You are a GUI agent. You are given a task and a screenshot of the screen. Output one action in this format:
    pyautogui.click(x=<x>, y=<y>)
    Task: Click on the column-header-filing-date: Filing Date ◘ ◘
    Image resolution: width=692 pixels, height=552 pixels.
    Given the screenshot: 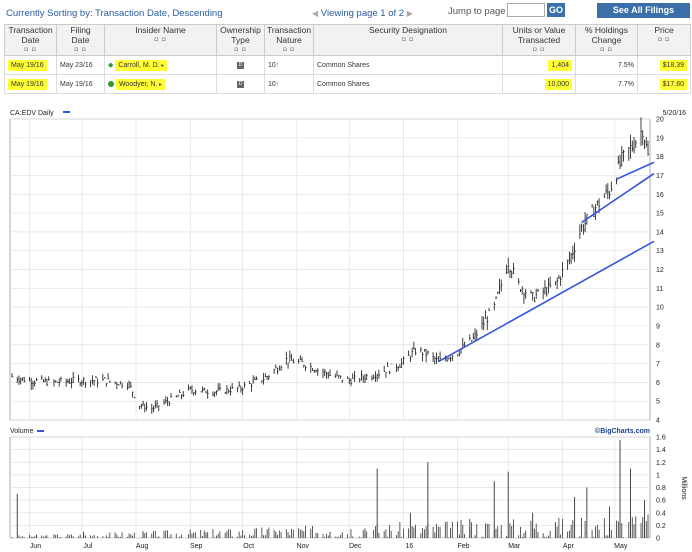 What is the action you would take?
    pyautogui.click(x=80, y=40)
    